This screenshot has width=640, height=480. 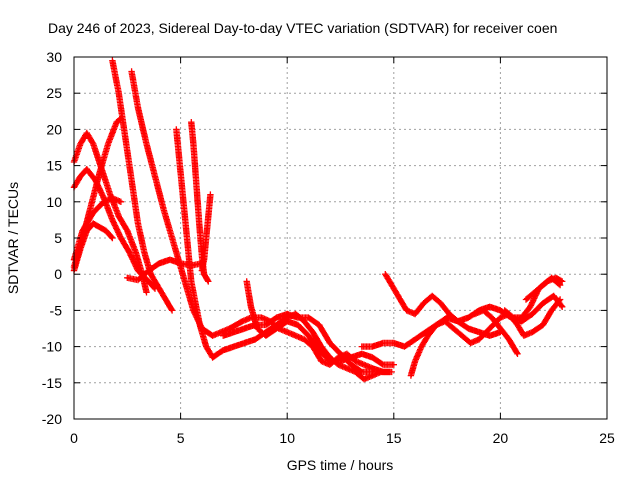 What do you see at coordinates (56, 310) in the screenshot?
I see `y-tick-label: -5` at bounding box center [56, 310].